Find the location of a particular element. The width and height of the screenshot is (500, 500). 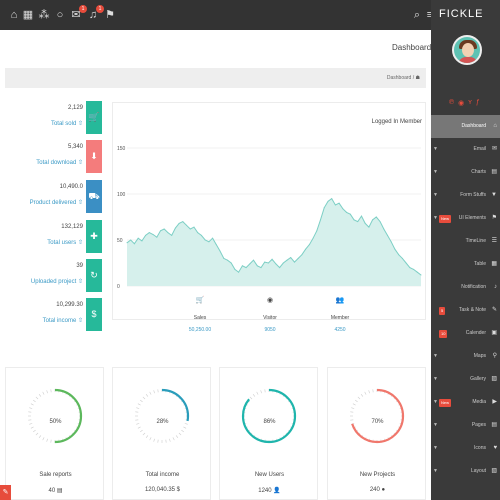

sidebar-item-form-stuffs: ▼ Form Stuffs ▼ is located at coordinates (465, 195).